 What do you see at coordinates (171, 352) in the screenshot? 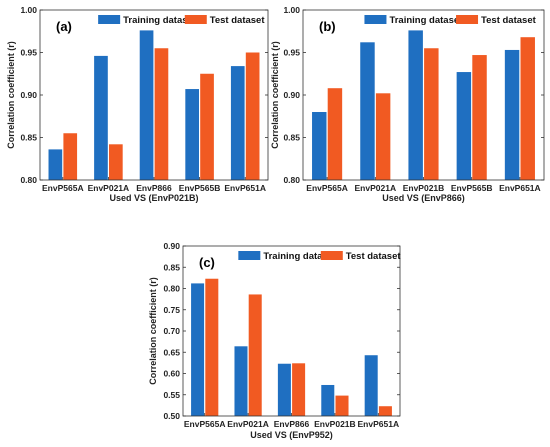
I see `y-tick-label: 0.65` at bounding box center [171, 352].